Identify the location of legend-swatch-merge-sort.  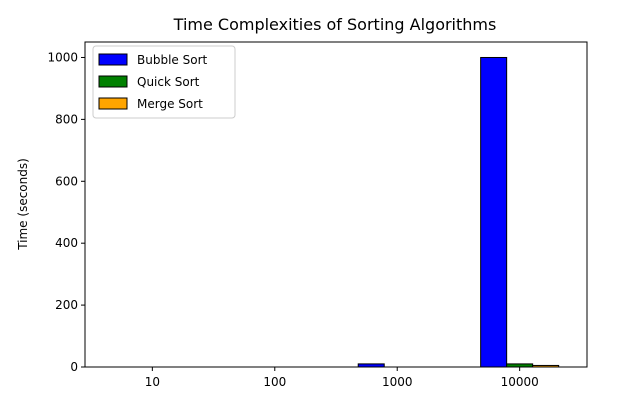
(113, 103).